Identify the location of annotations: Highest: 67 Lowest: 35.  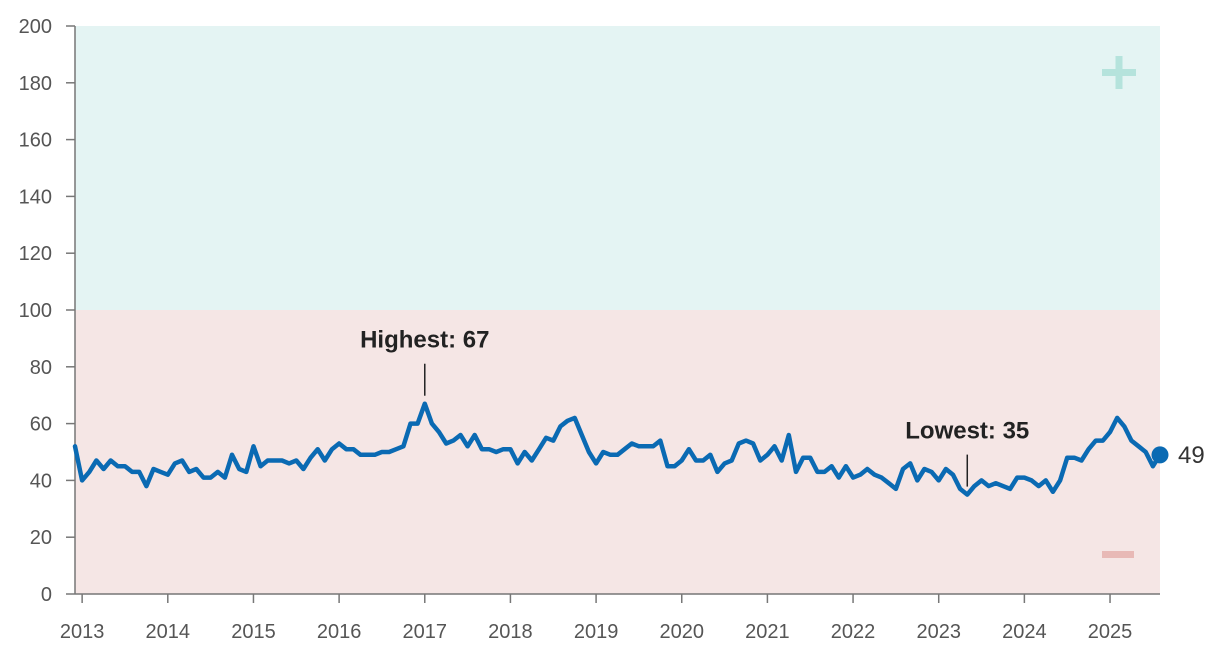
(694, 407).